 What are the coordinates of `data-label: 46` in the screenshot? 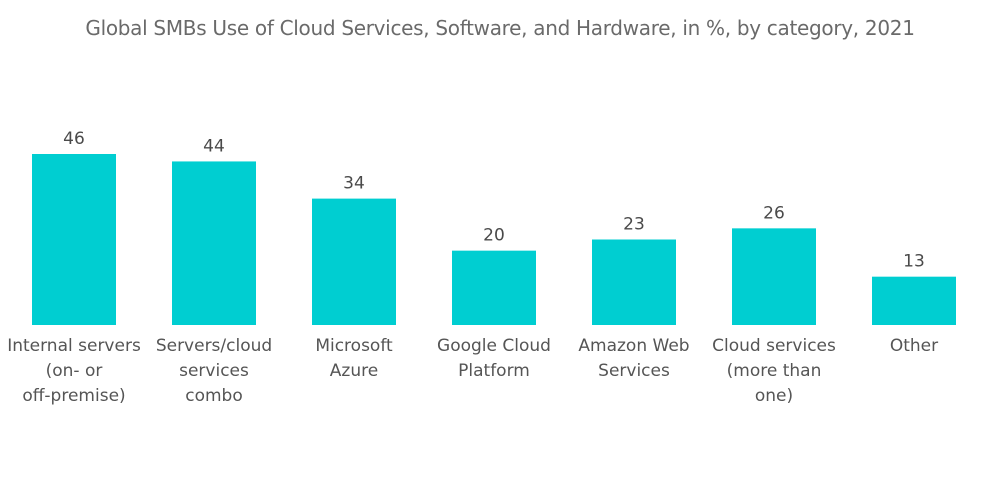 It's located at (74, 139).